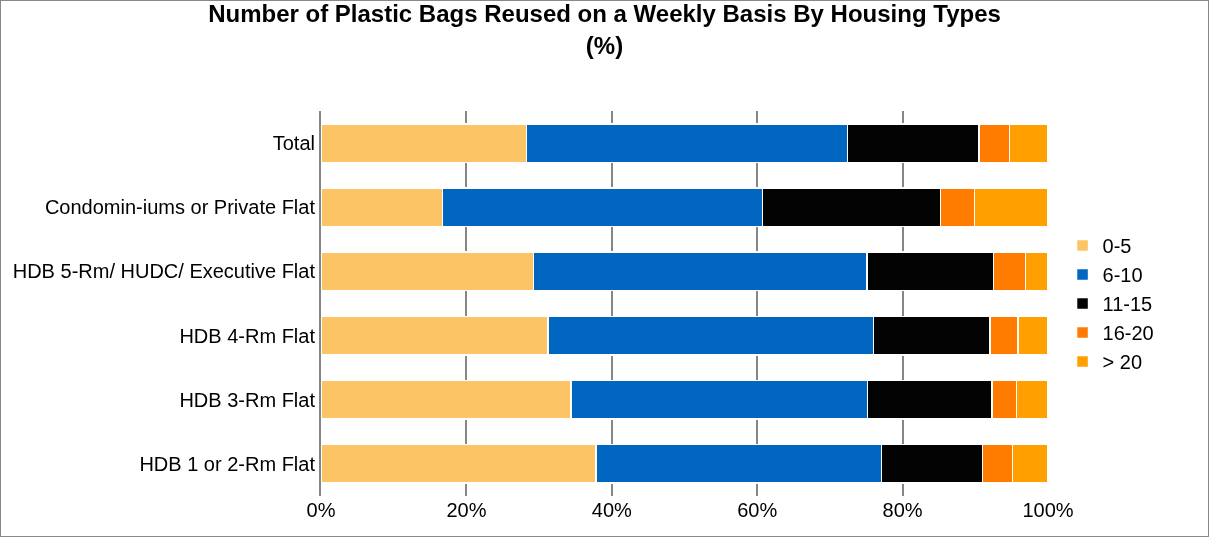  What do you see at coordinates (466, 510) in the screenshot?
I see `x-tick-label: 20%` at bounding box center [466, 510].